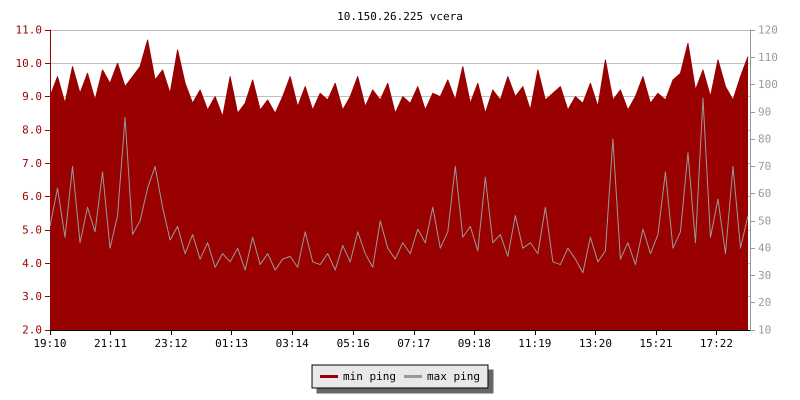 Image resolution: width=800 pixels, height=400 pixels. I want to click on y-tick-label: 6.0, so click(32, 197).